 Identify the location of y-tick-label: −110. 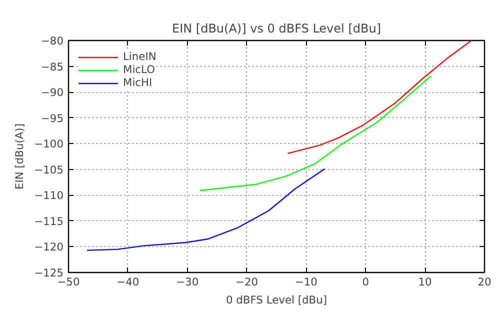
(49, 195).